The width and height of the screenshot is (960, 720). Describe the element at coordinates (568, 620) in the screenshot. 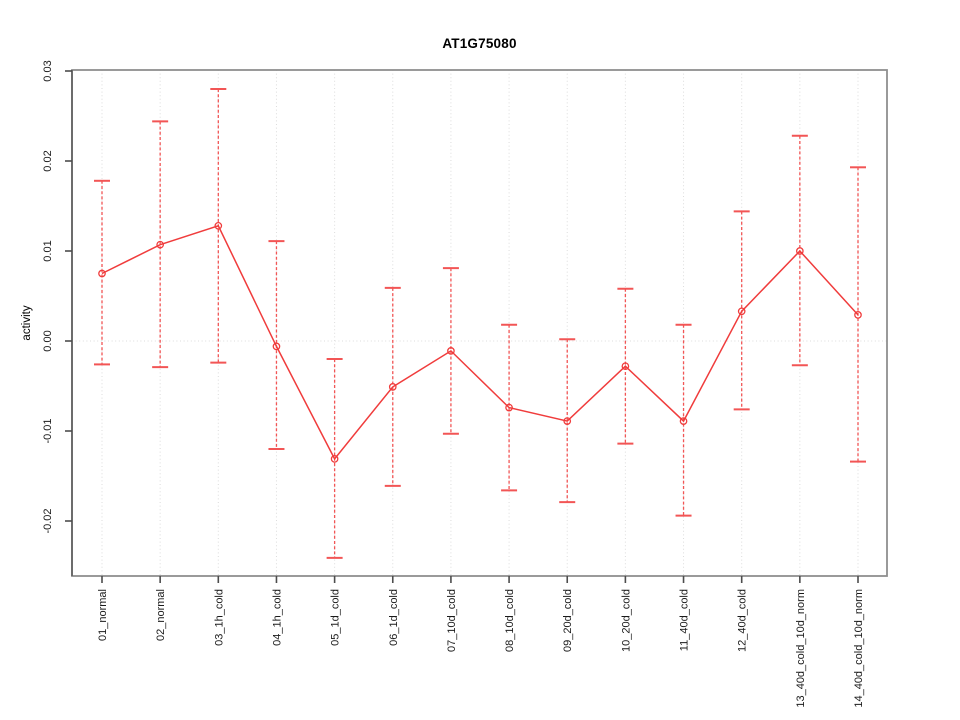

I see `x-tick-label: 09_20d_cold` at that location.